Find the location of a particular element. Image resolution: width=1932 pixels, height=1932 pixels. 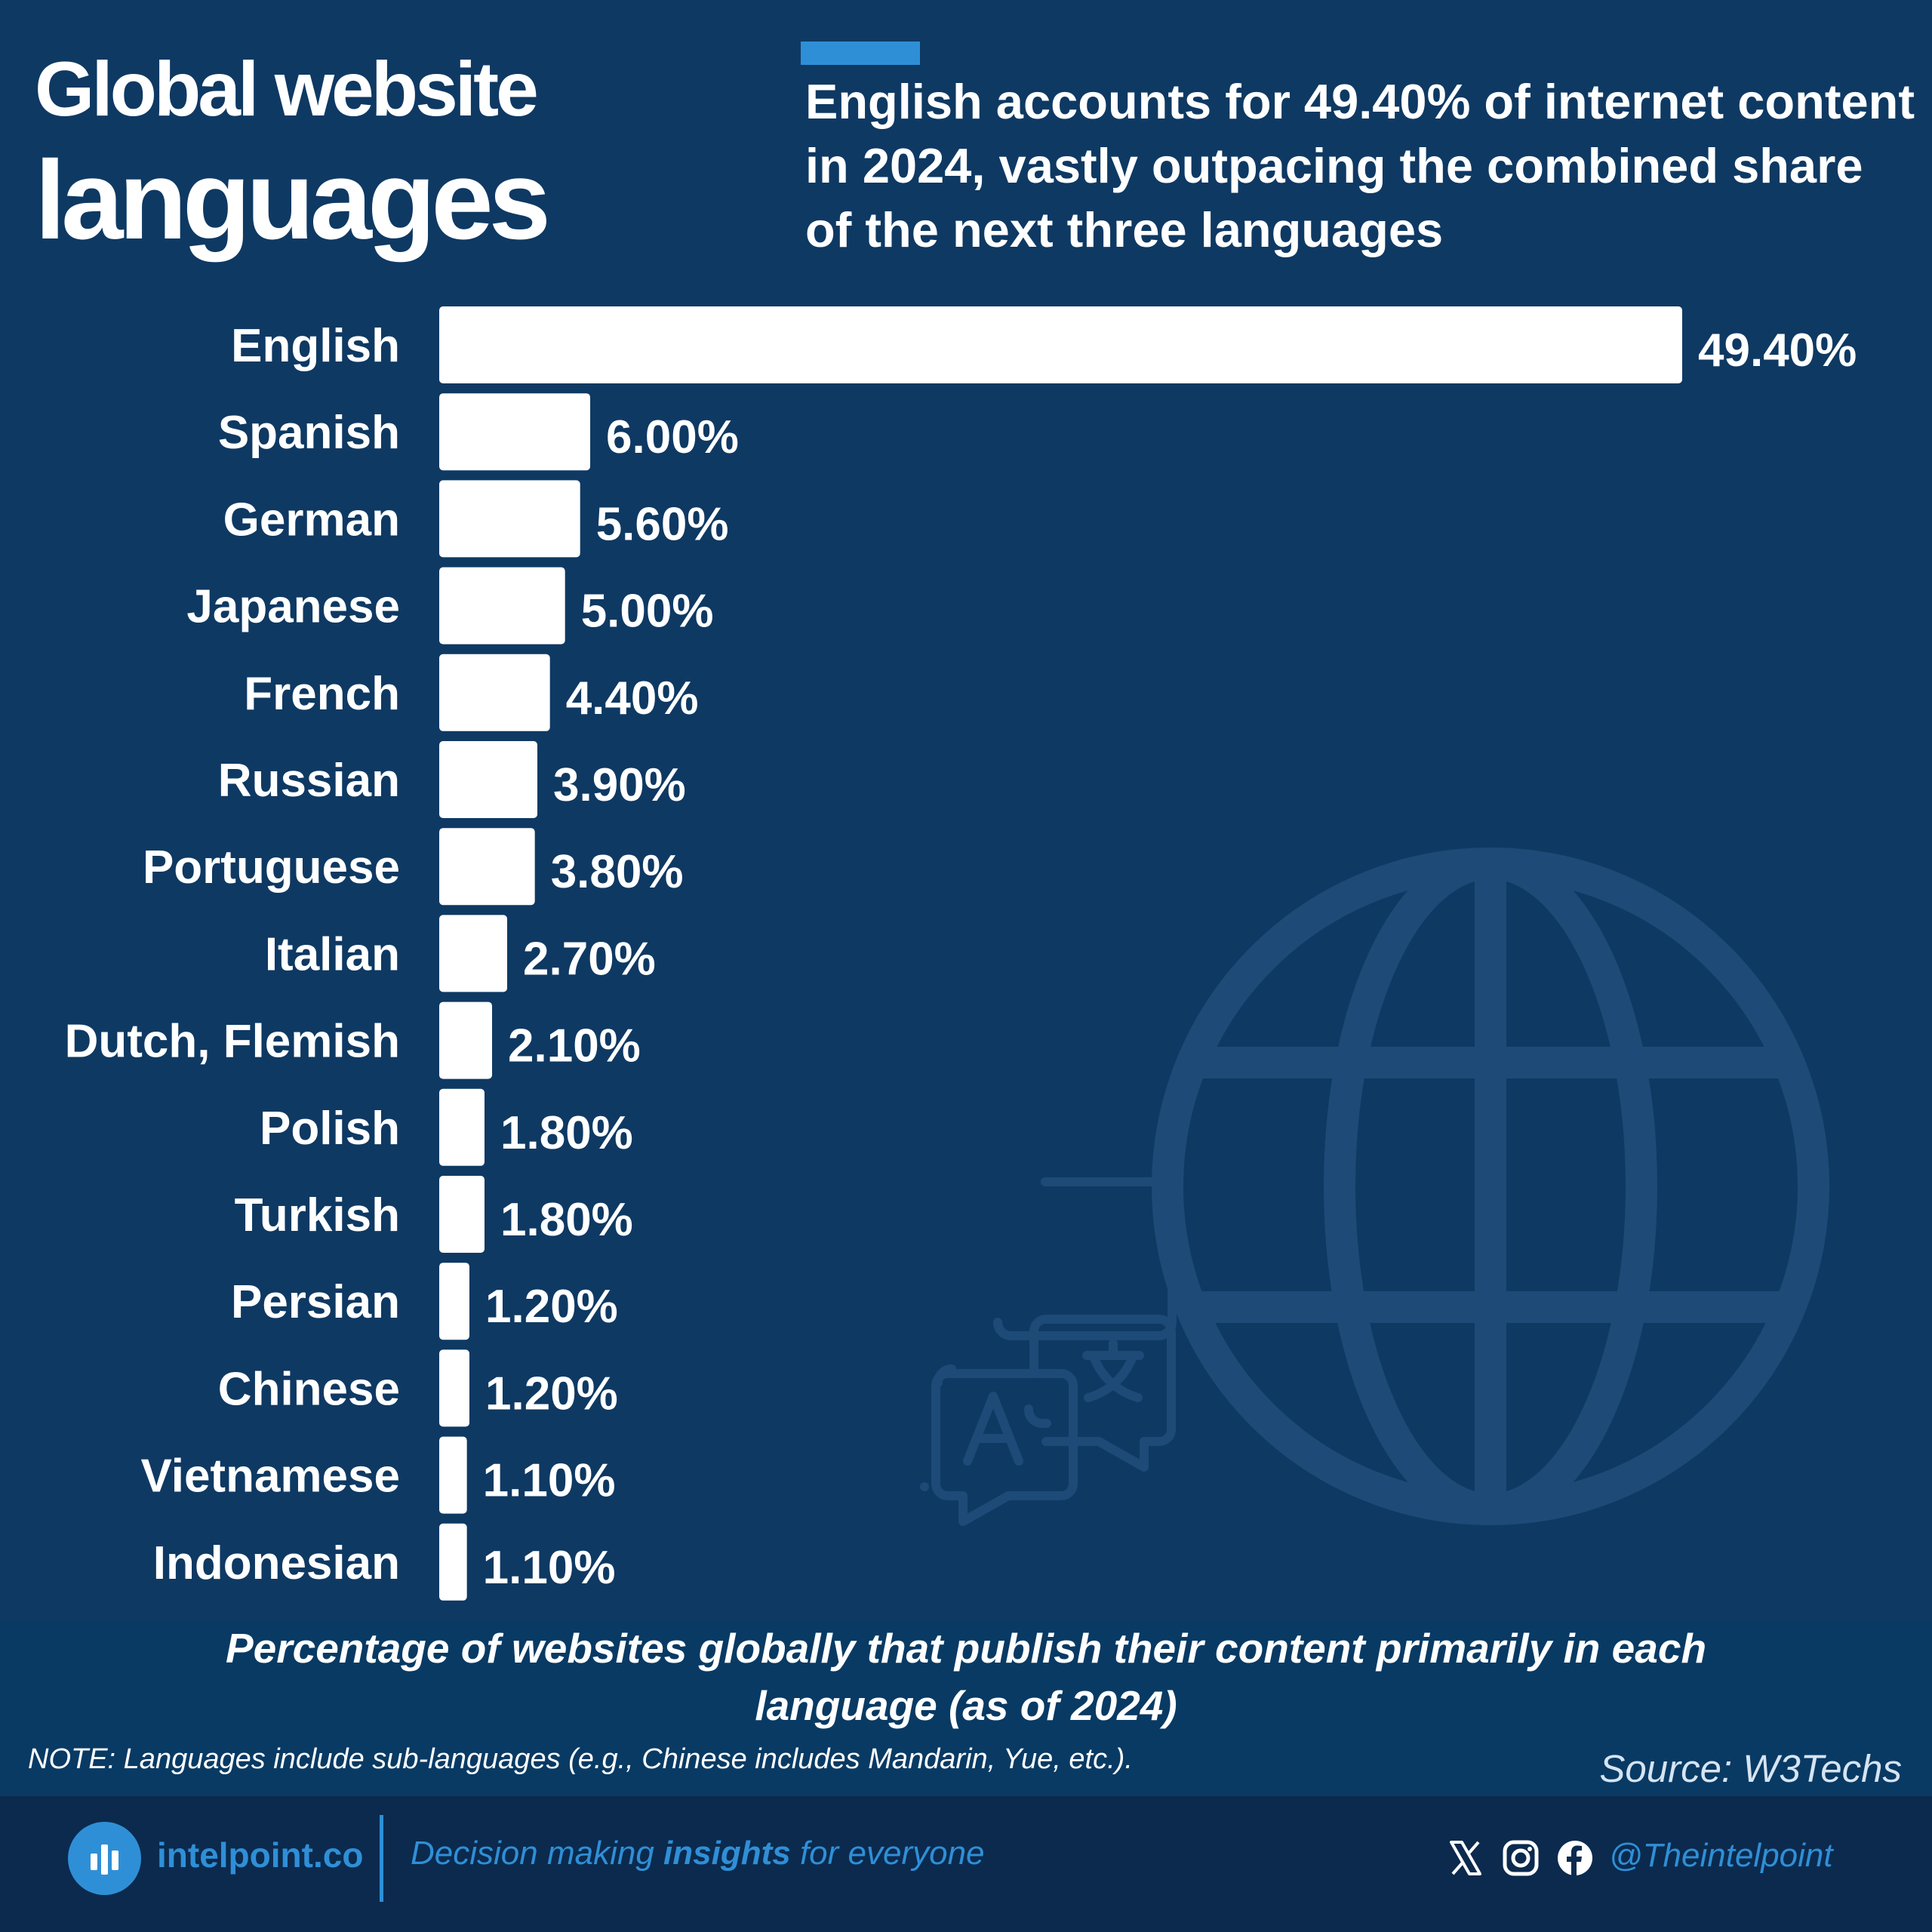

brand-logo-icon is located at coordinates (104, 1858).